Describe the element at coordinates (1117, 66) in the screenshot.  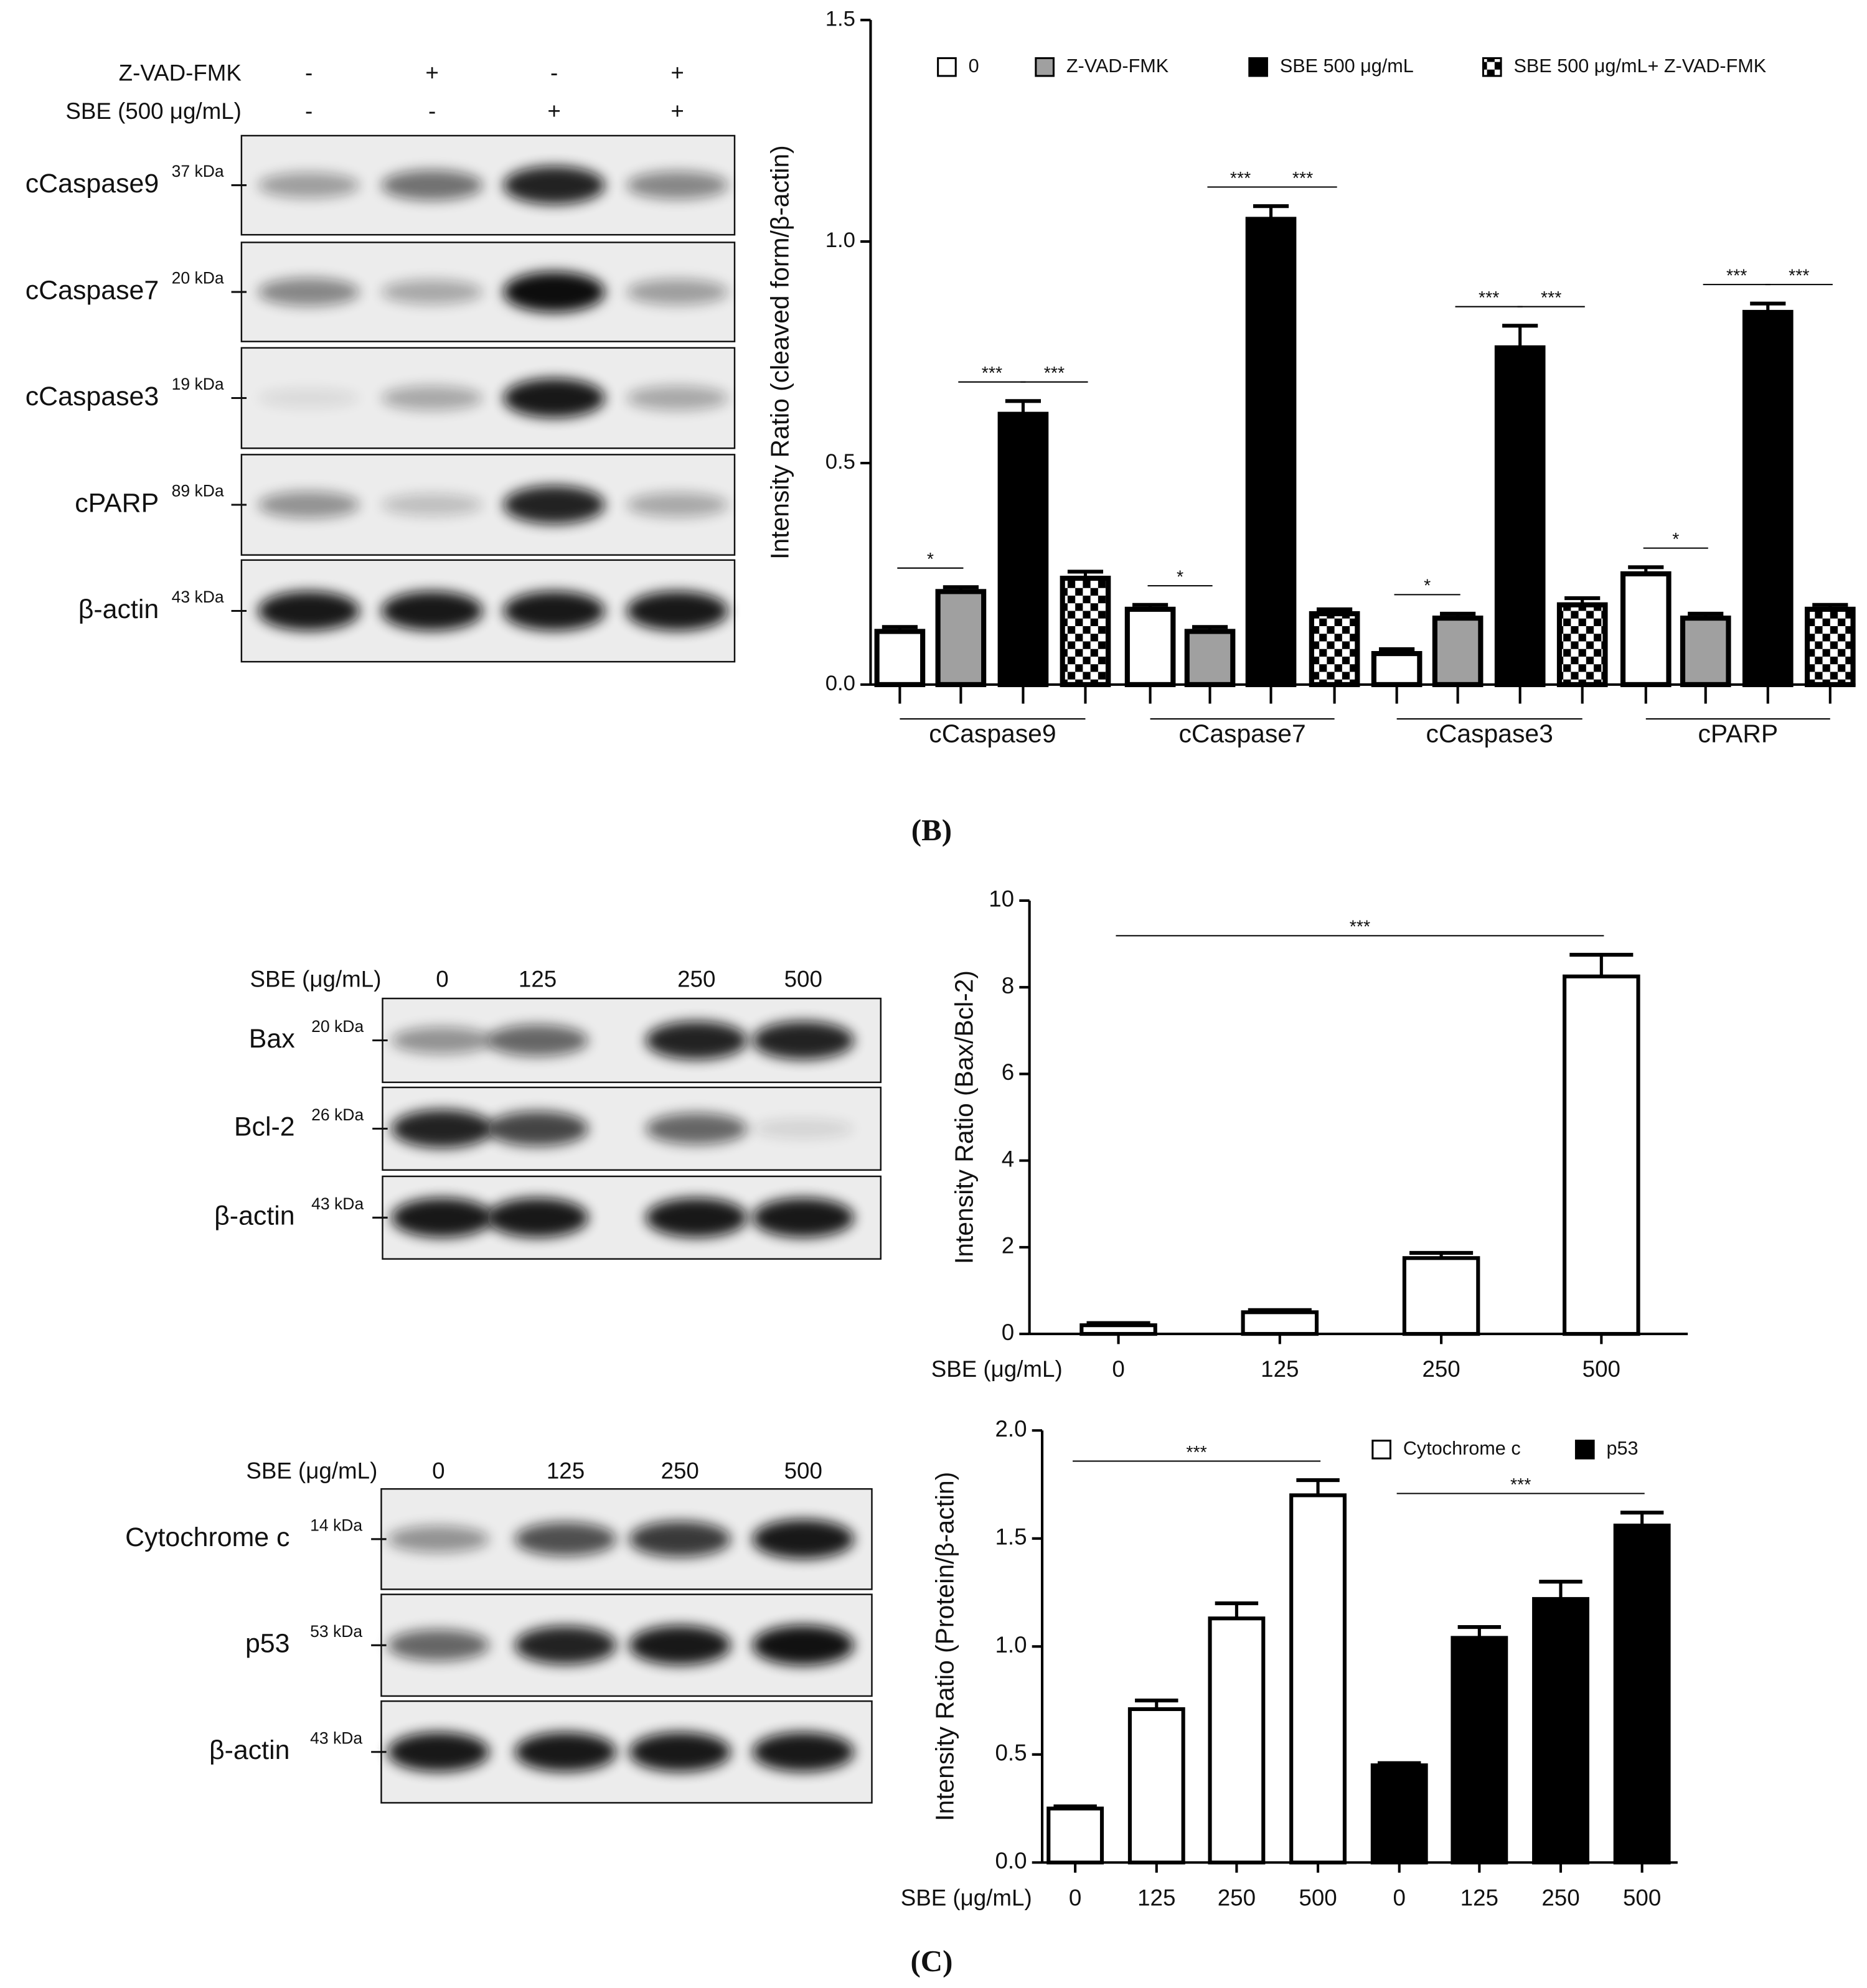
I see `legend-label: Z-VAD-FMK` at that location.